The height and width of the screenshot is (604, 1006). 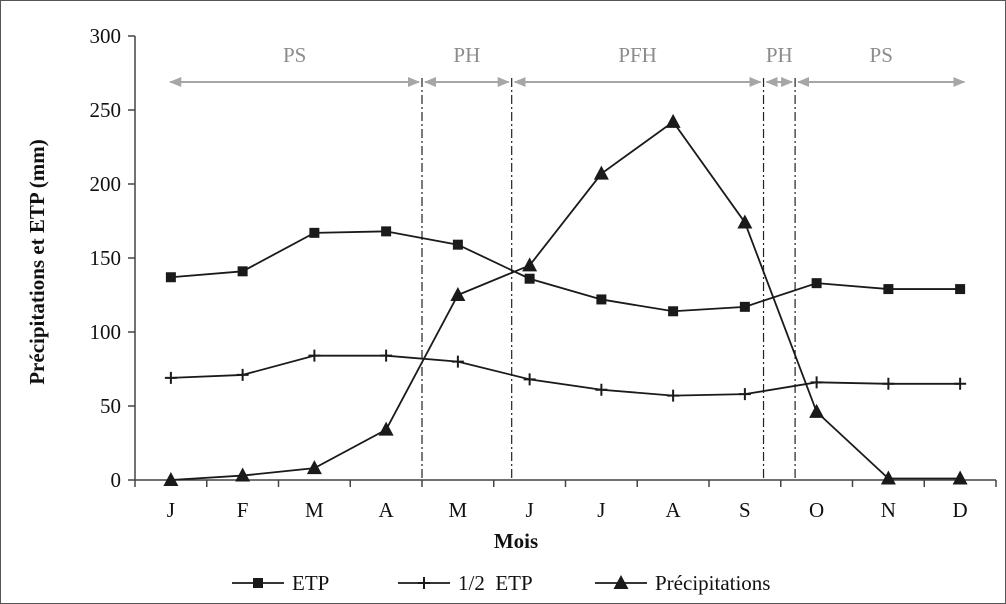 I want to click on x-tick-label: N, so click(x=888, y=510).